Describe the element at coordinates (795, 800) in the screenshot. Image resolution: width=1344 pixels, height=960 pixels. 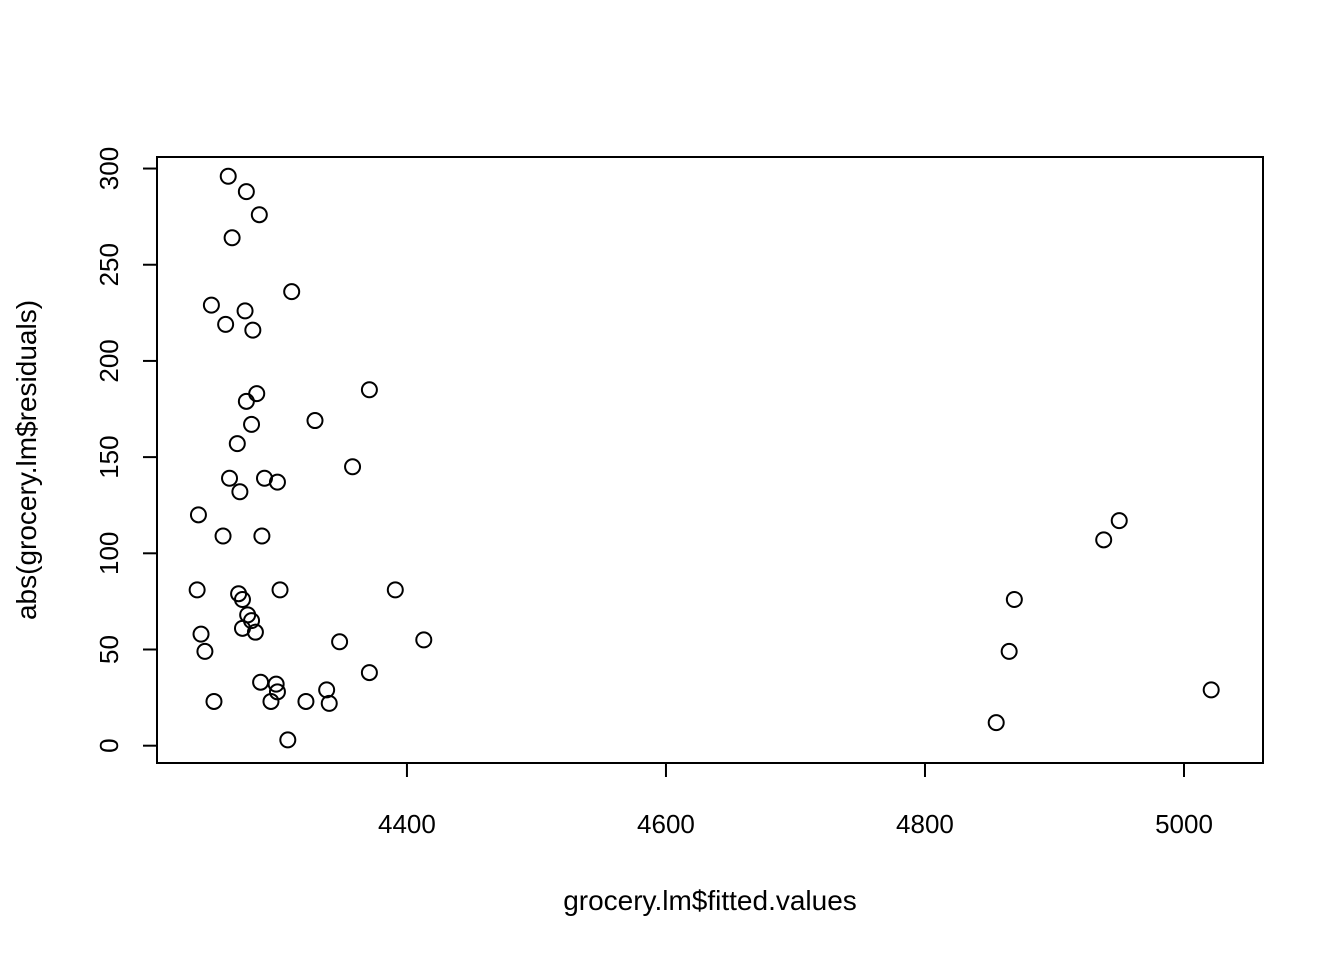
I see `x-axis: 4400 4600 4800 5000` at that location.